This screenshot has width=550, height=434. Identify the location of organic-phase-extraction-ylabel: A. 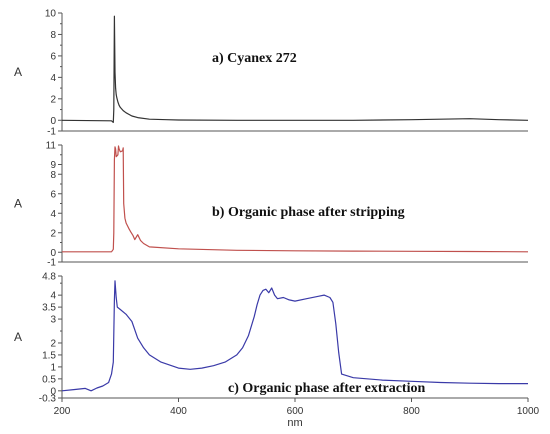
(18, 337).